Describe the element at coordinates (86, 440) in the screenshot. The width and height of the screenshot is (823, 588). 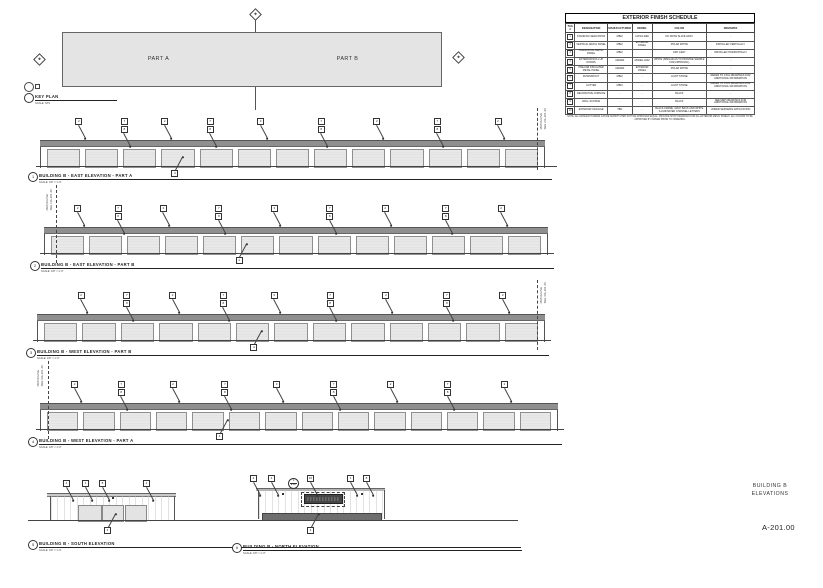
I see `drawing-title: BUILDING B - WEST ELEVATION - PART A` at that location.